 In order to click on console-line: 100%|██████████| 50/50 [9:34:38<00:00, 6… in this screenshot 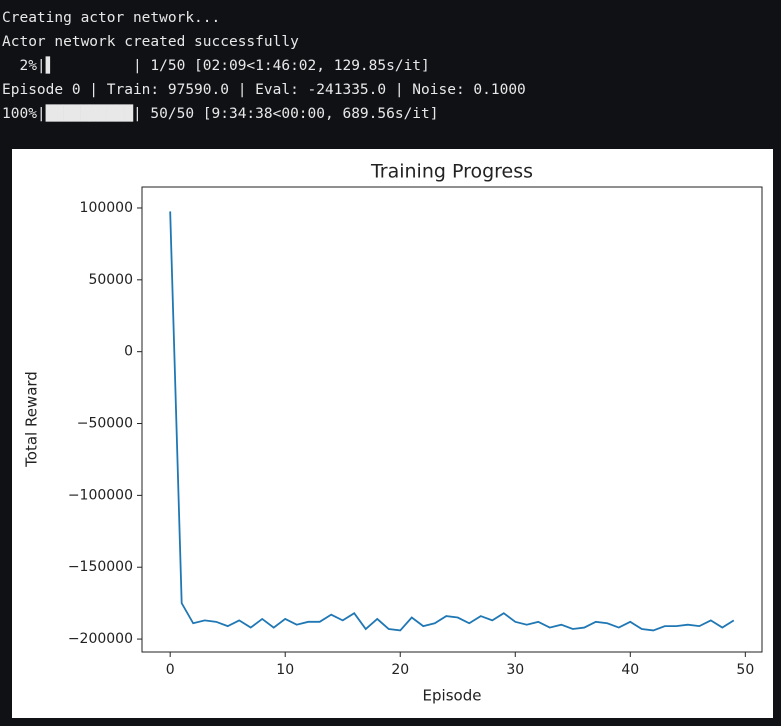, I will do `click(220, 114)`.